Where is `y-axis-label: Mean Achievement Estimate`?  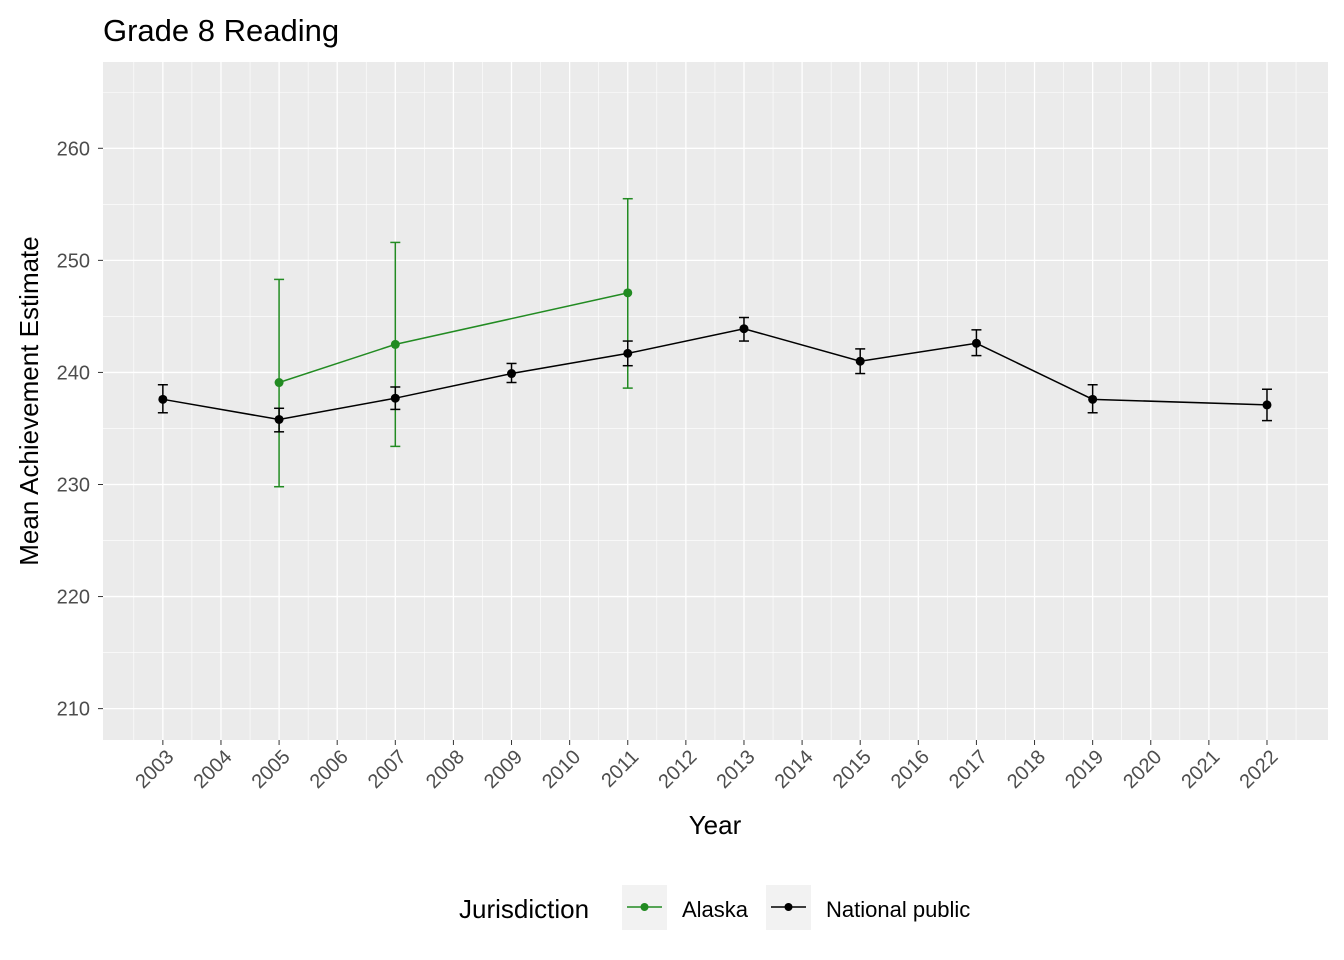
y-axis-label: Mean Achievement Estimate is located at coordinates (29, 401).